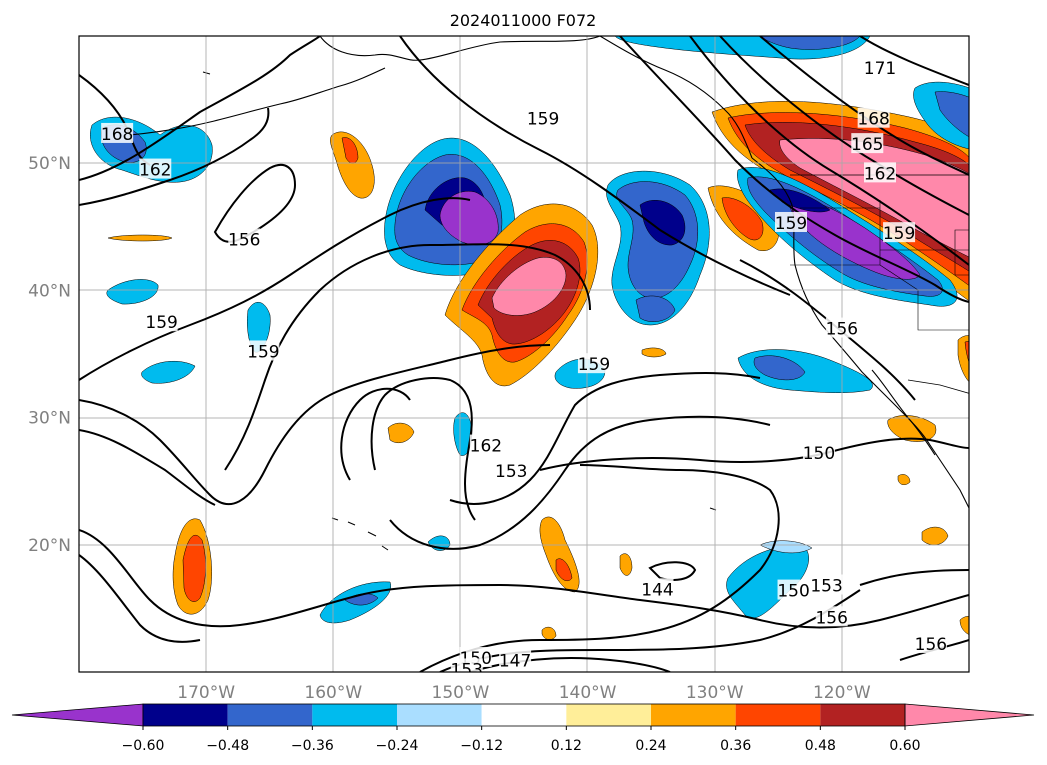 The height and width of the screenshot is (765, 1047). Describe the element at coordinates (49, 546) in the screenshot. I see `lat-label: 20°N` at that location.